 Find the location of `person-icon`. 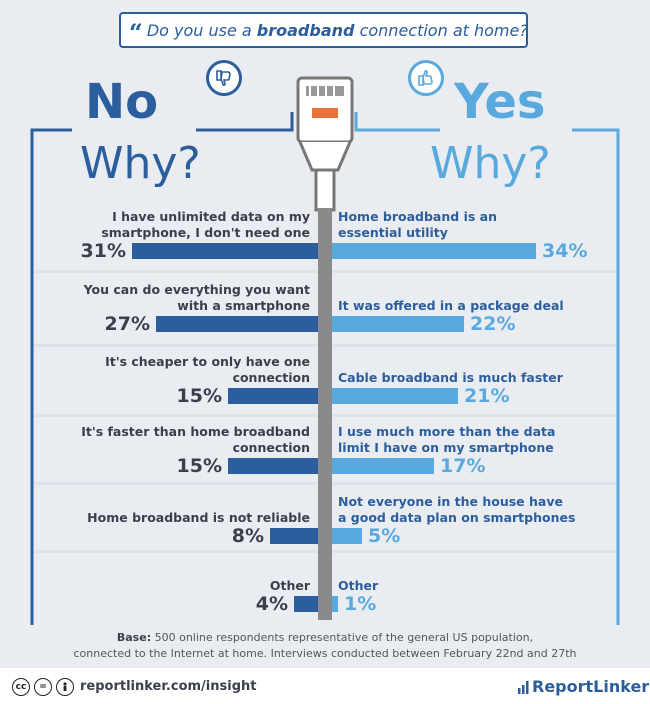

person-icon is located at coordinates (65, 687).